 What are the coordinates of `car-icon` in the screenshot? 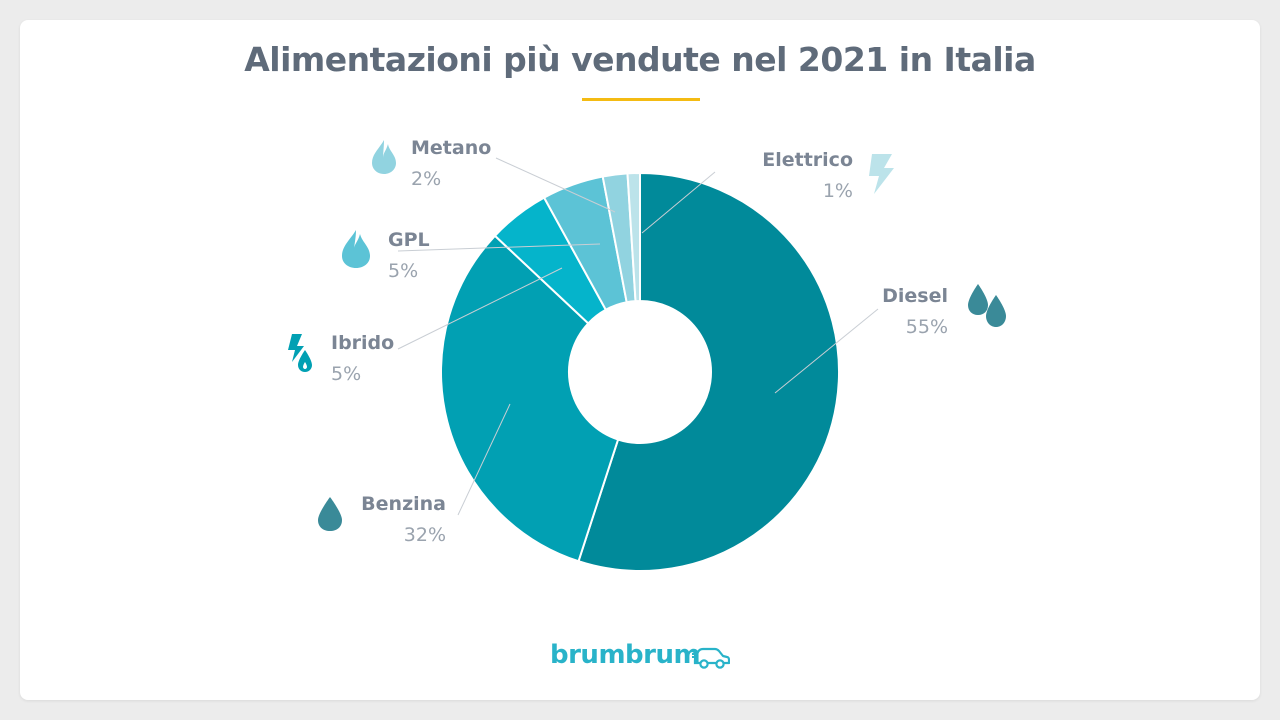 It's located at (711, 658).